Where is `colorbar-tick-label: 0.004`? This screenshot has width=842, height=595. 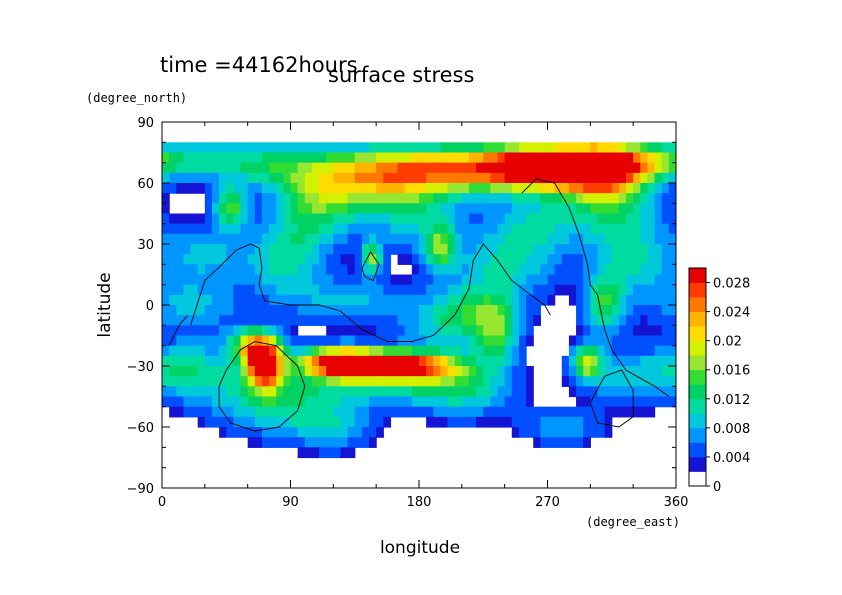 colorbar-tick-label: 0.004 is located at coordinates (731, 458).